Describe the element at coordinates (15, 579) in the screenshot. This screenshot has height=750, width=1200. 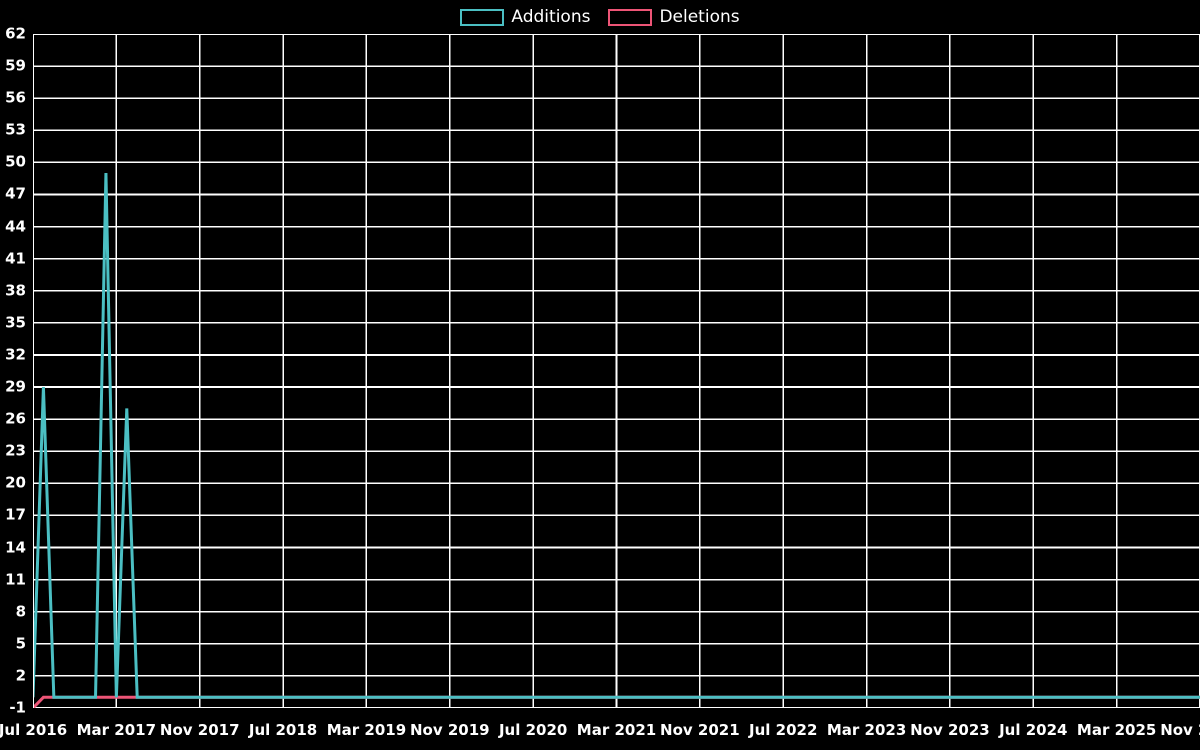
I see `y-tick-label: 11` at that location.